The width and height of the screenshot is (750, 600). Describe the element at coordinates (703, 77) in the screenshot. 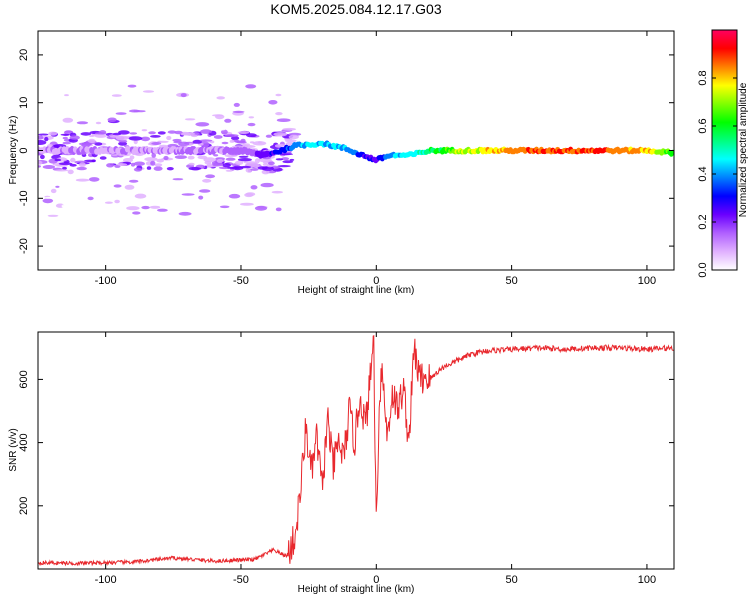

I see `colorbar-tick-label: 0.8` at that location.